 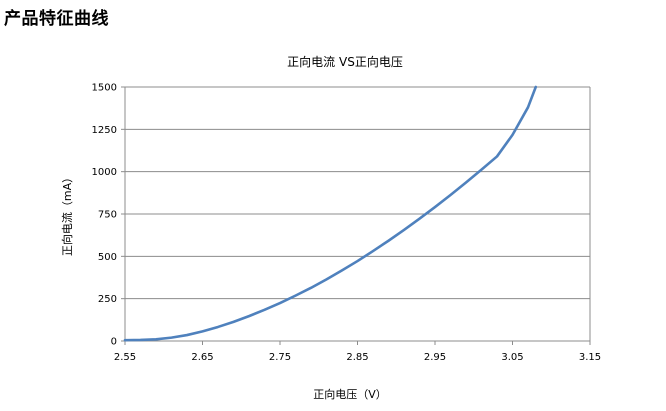 What do you see at coordinates (104, 172) in the screenshot?
I see `y-tick-label: 1000` at bounding box center [104, 172].